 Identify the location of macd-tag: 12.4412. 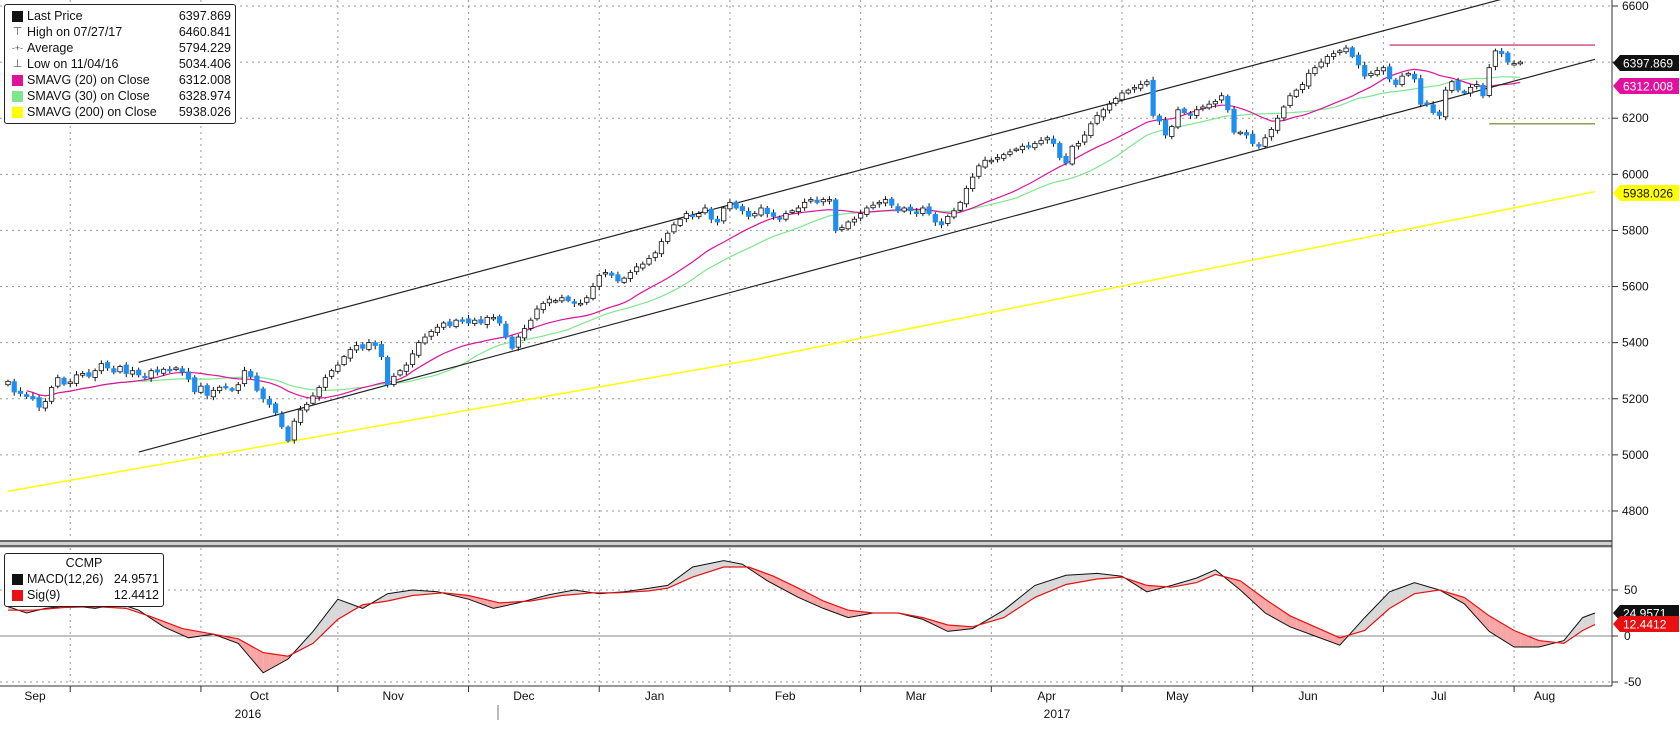
(1646, 624).